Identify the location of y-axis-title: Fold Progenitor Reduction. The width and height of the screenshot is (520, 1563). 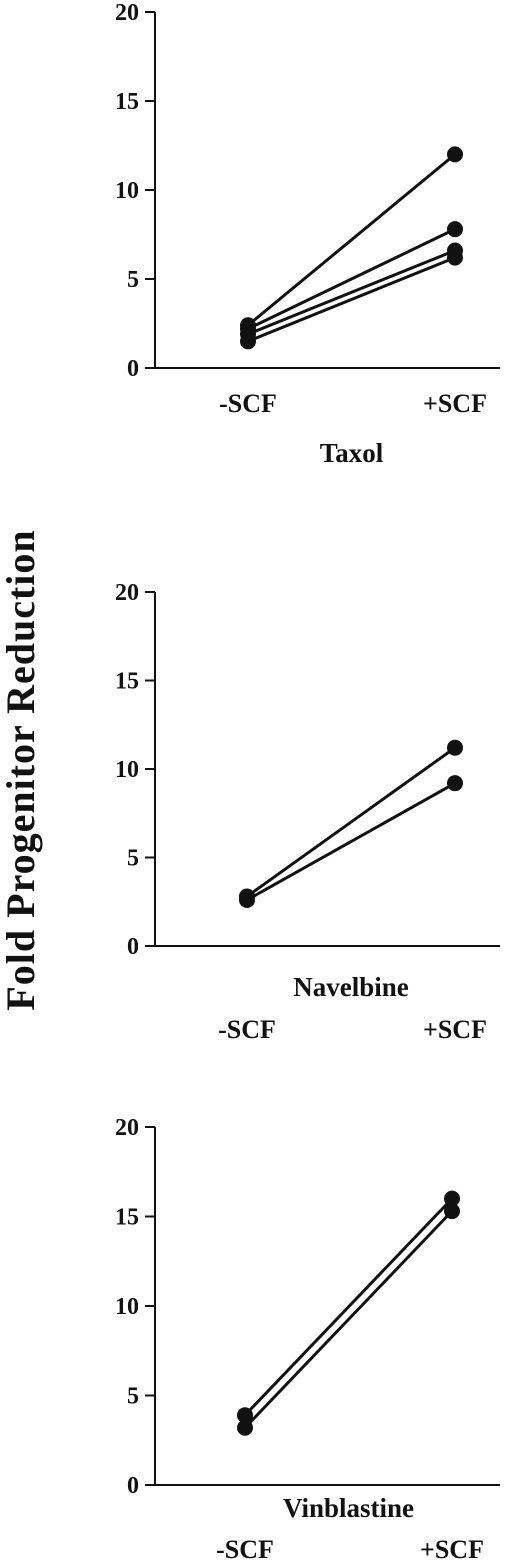
(21, 769).